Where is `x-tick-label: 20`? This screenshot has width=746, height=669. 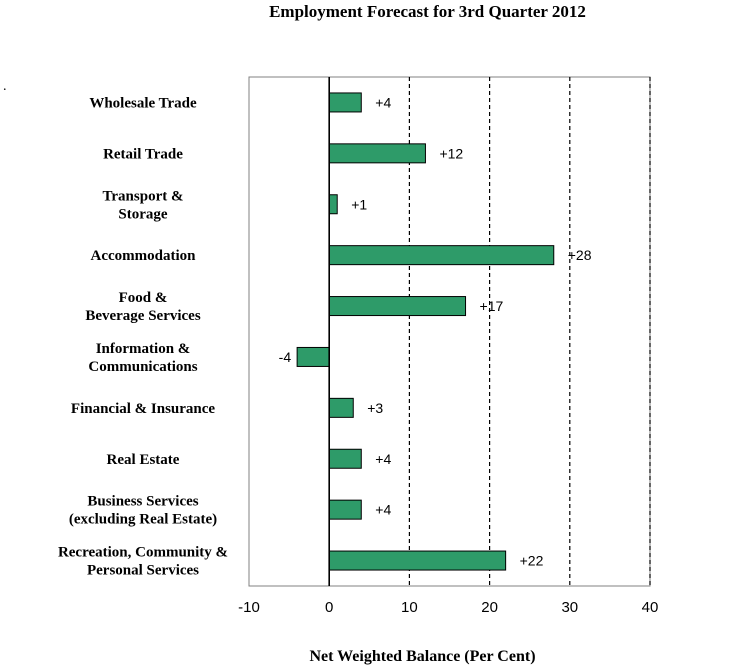 x-tick-label: 20 is located at coordinates (489, 607).